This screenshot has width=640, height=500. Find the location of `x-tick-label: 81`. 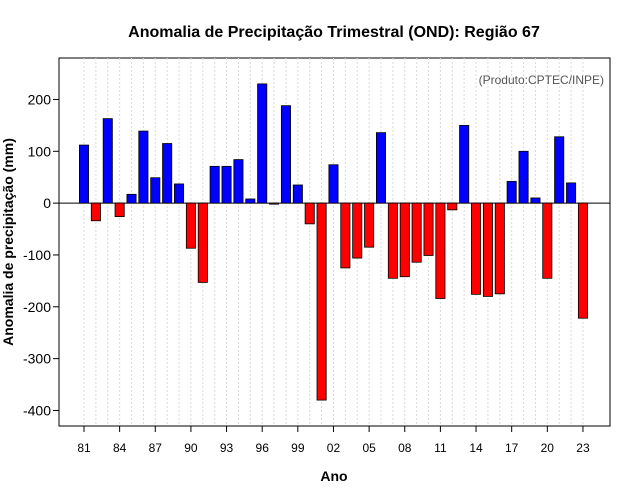

x-tick-label: 81 is located at coordinates (84, 448).